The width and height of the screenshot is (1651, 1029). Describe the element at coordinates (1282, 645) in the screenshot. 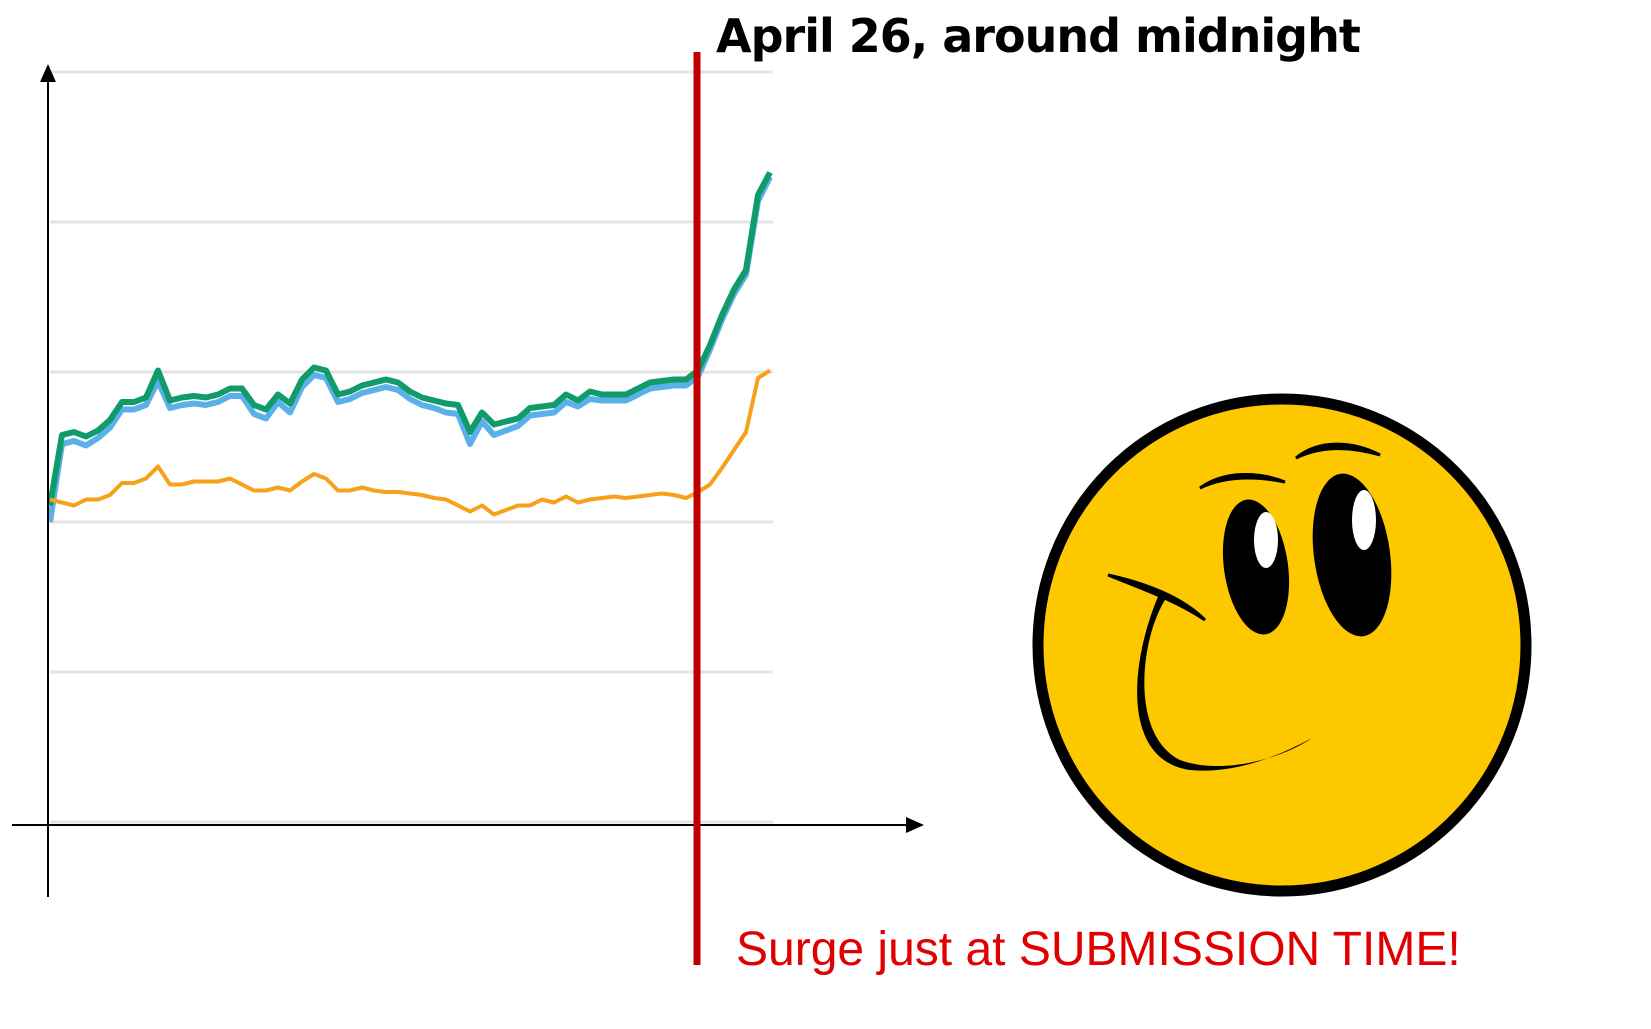

I see `smiley` at that location.